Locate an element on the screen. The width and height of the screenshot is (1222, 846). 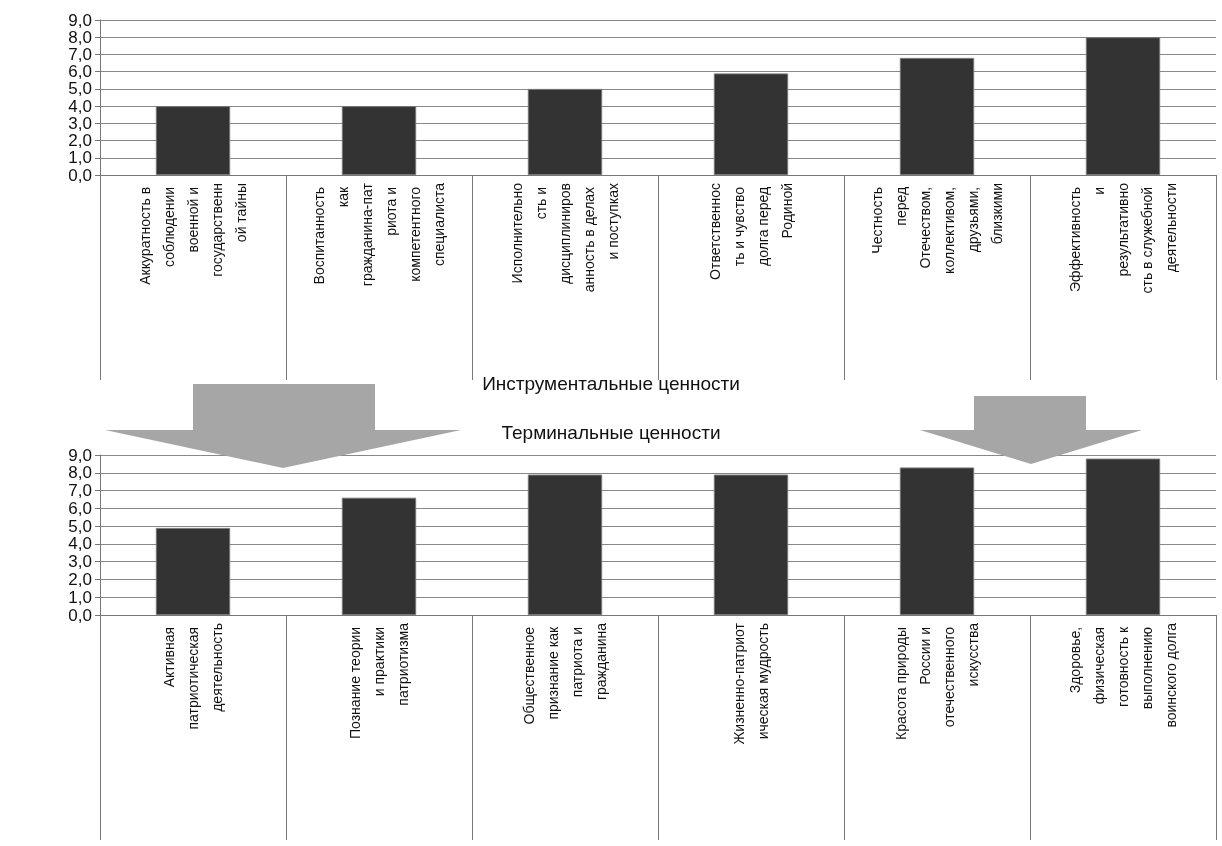
x-tick-label: Познание теории и практики патриотизма is located at coordinates (379, 680).